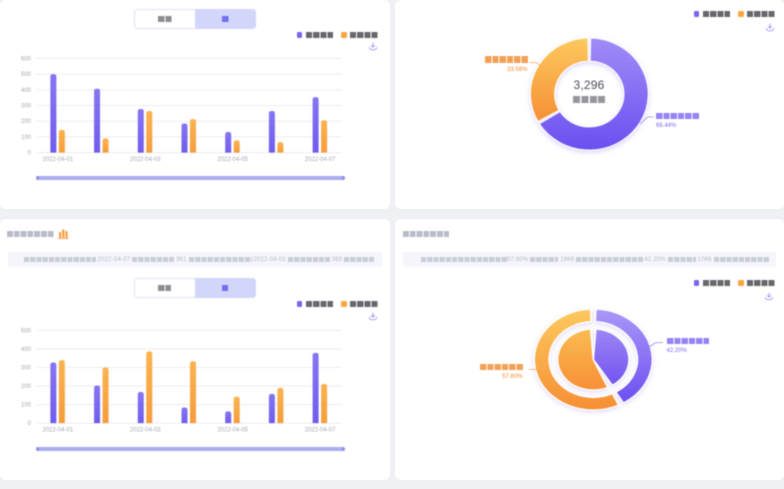  Describe the element at coordinates (26, 59) in the screenshot. I see `svg-text: 600` at that location.